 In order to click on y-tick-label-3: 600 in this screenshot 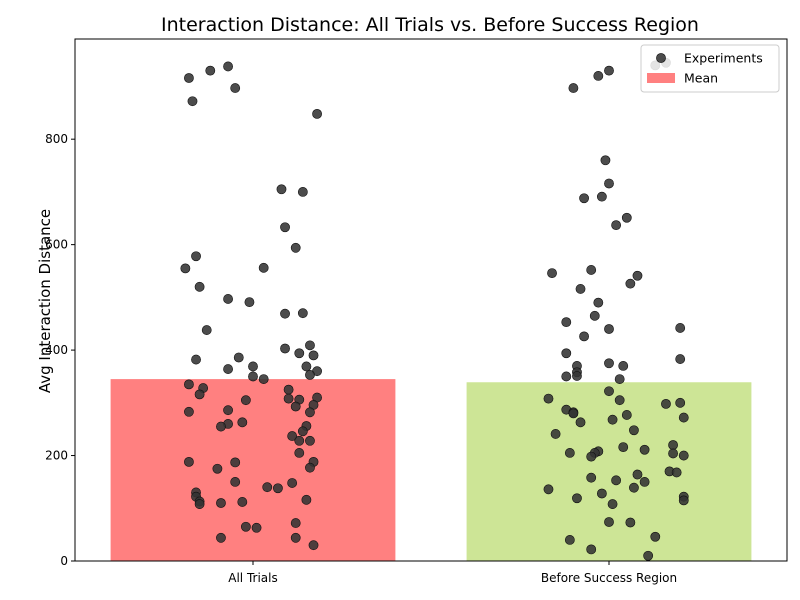, I will do `click(56, 245)`.